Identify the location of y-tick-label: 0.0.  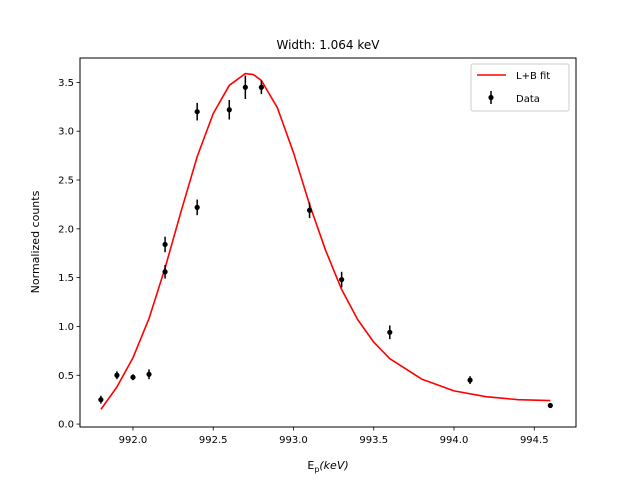
(66, 425).